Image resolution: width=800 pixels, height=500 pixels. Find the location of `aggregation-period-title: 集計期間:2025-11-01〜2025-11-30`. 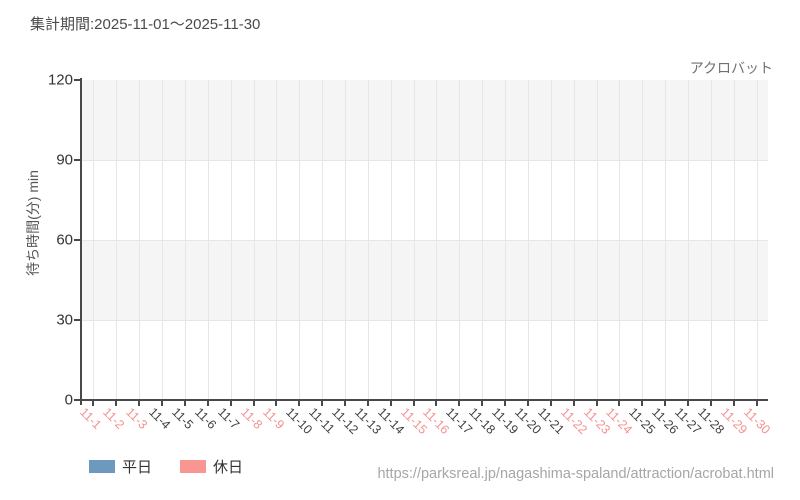

aggregation-period-title: 集計期間:2025-11-01〜2025-11-30 is located at coordinates (145, 24).